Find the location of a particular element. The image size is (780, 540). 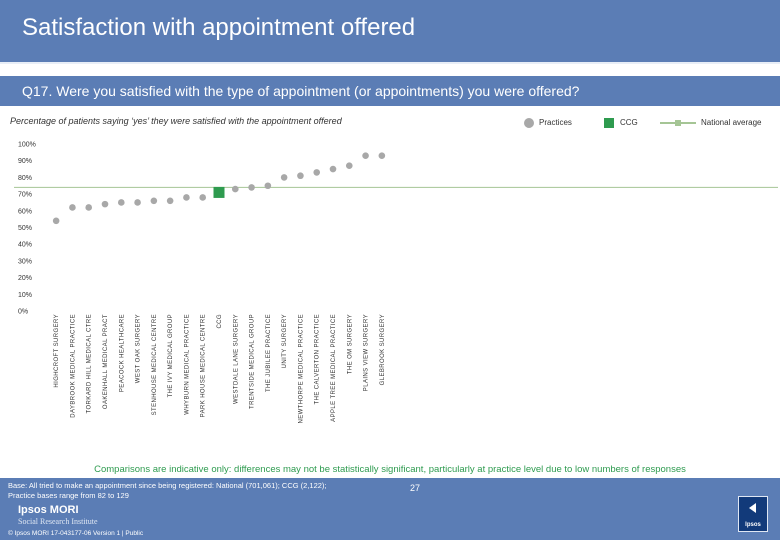

category-label: PARK HOUSE MEDICAL CENTRE is located at coordinates (204, 365).